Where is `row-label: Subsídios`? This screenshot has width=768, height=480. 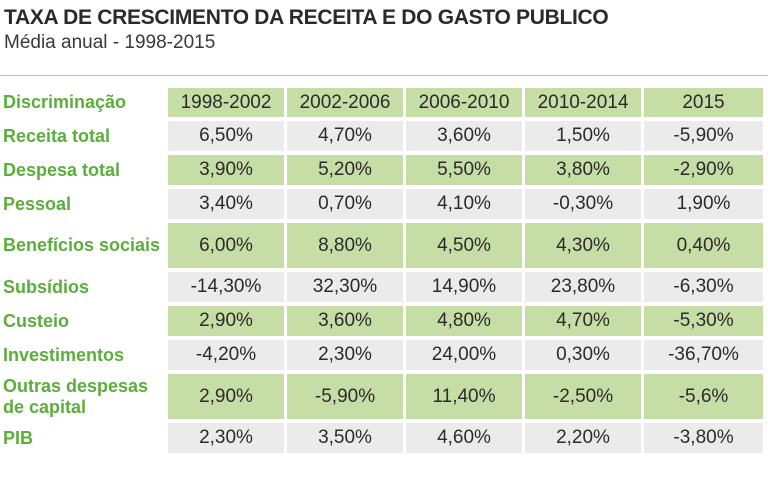 row-label: Subsídios is located at coordinates (46, 286).